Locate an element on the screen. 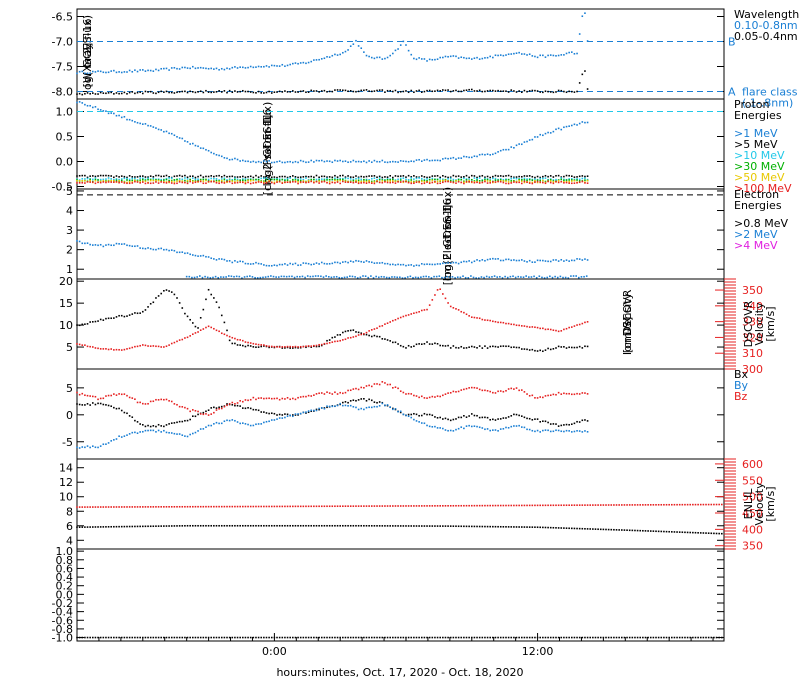 This screenshot has height=680, width=800. legend-entry: Bz is located at coordinates (741, 396).